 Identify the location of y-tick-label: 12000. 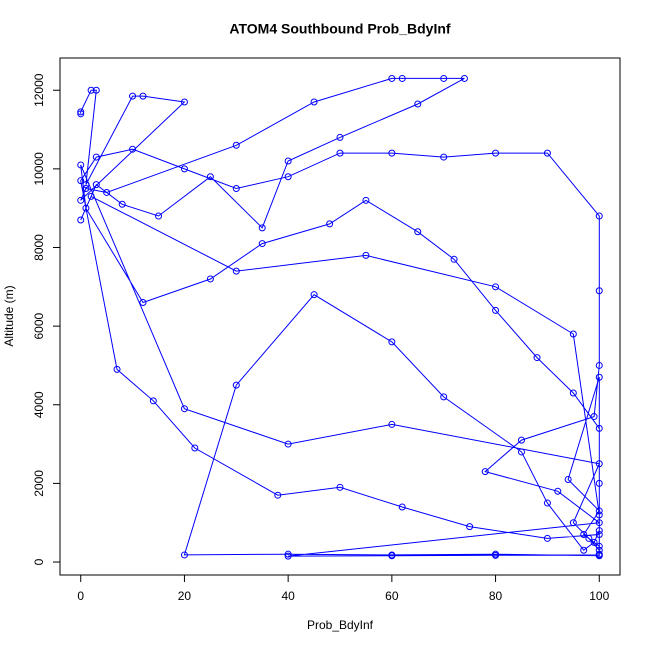
(39, 90).